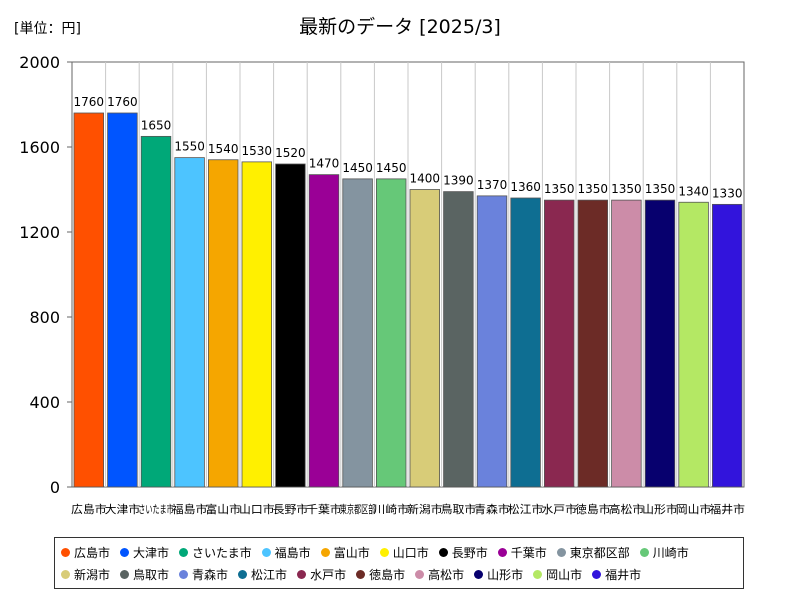  Describe the element at coordinates (387, 574) in the screenshot. I see `legend-label: 徳島市` at that location.